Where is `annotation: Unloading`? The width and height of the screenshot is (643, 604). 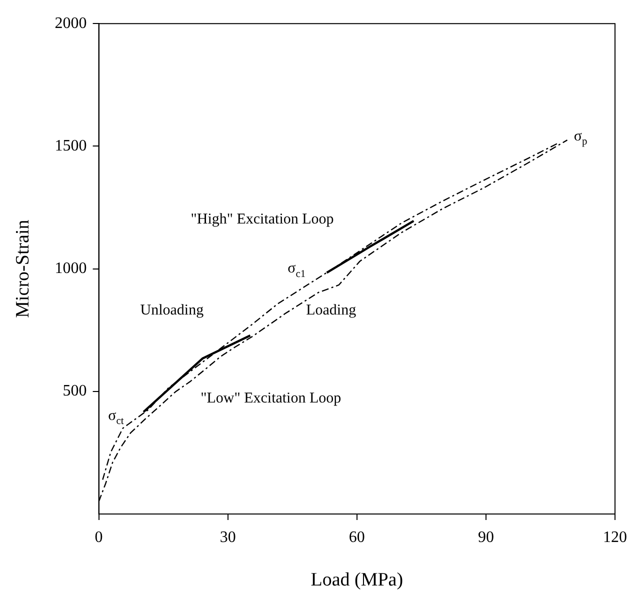
annotation: Unloading is located at coordinates (172, 310).